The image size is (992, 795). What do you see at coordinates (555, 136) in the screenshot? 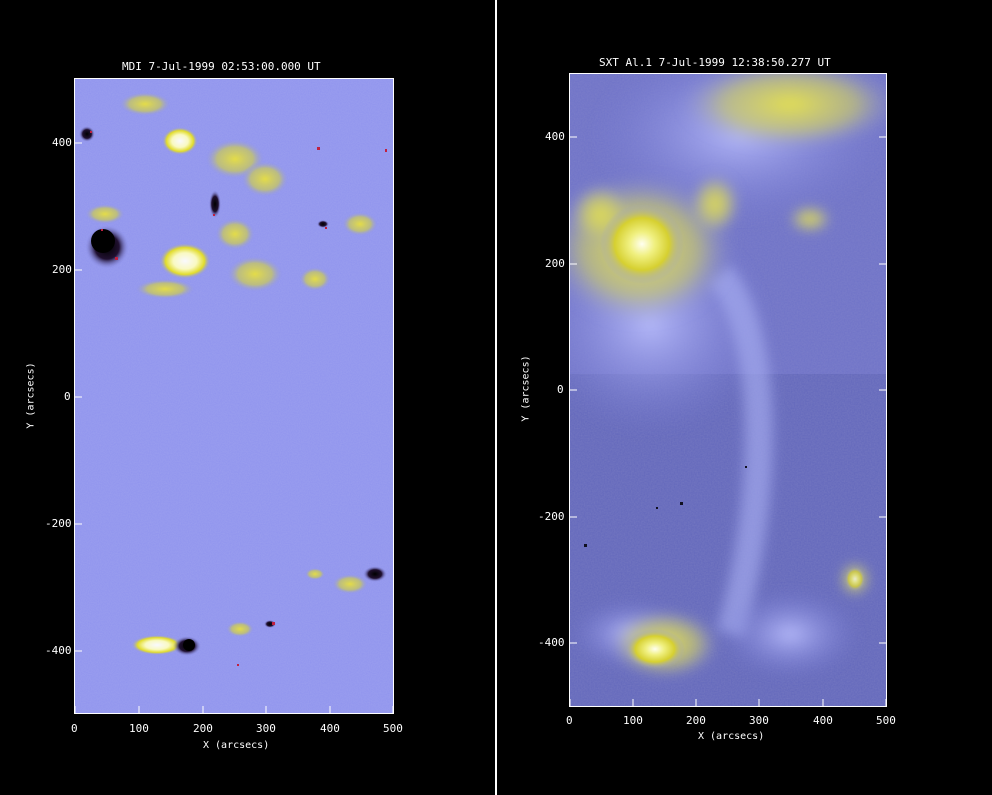
I see `sxt-ytick: 400` at bounding box center [555, 136].